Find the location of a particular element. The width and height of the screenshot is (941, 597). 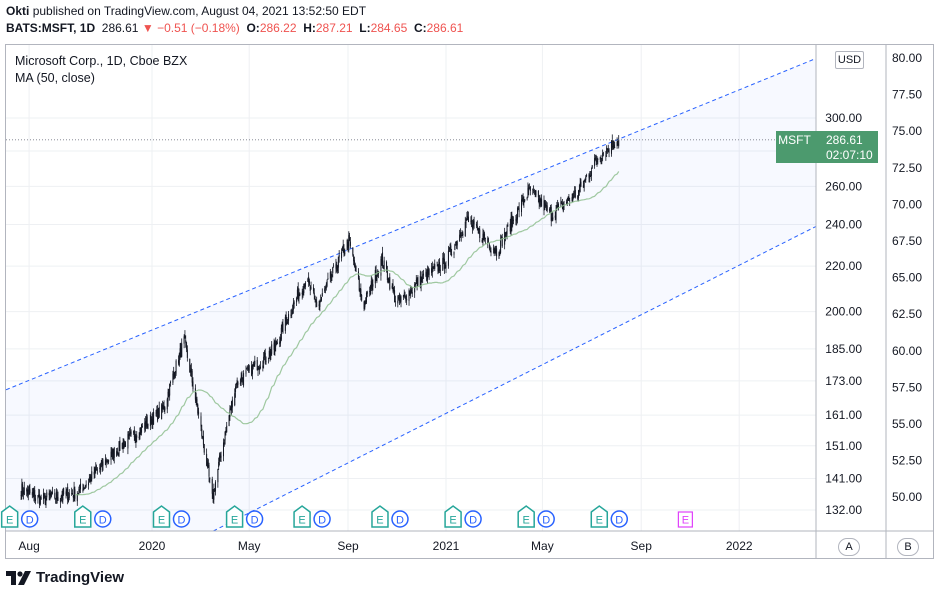

left-scale-label: 151.00 is located at coordinates (843, 446).